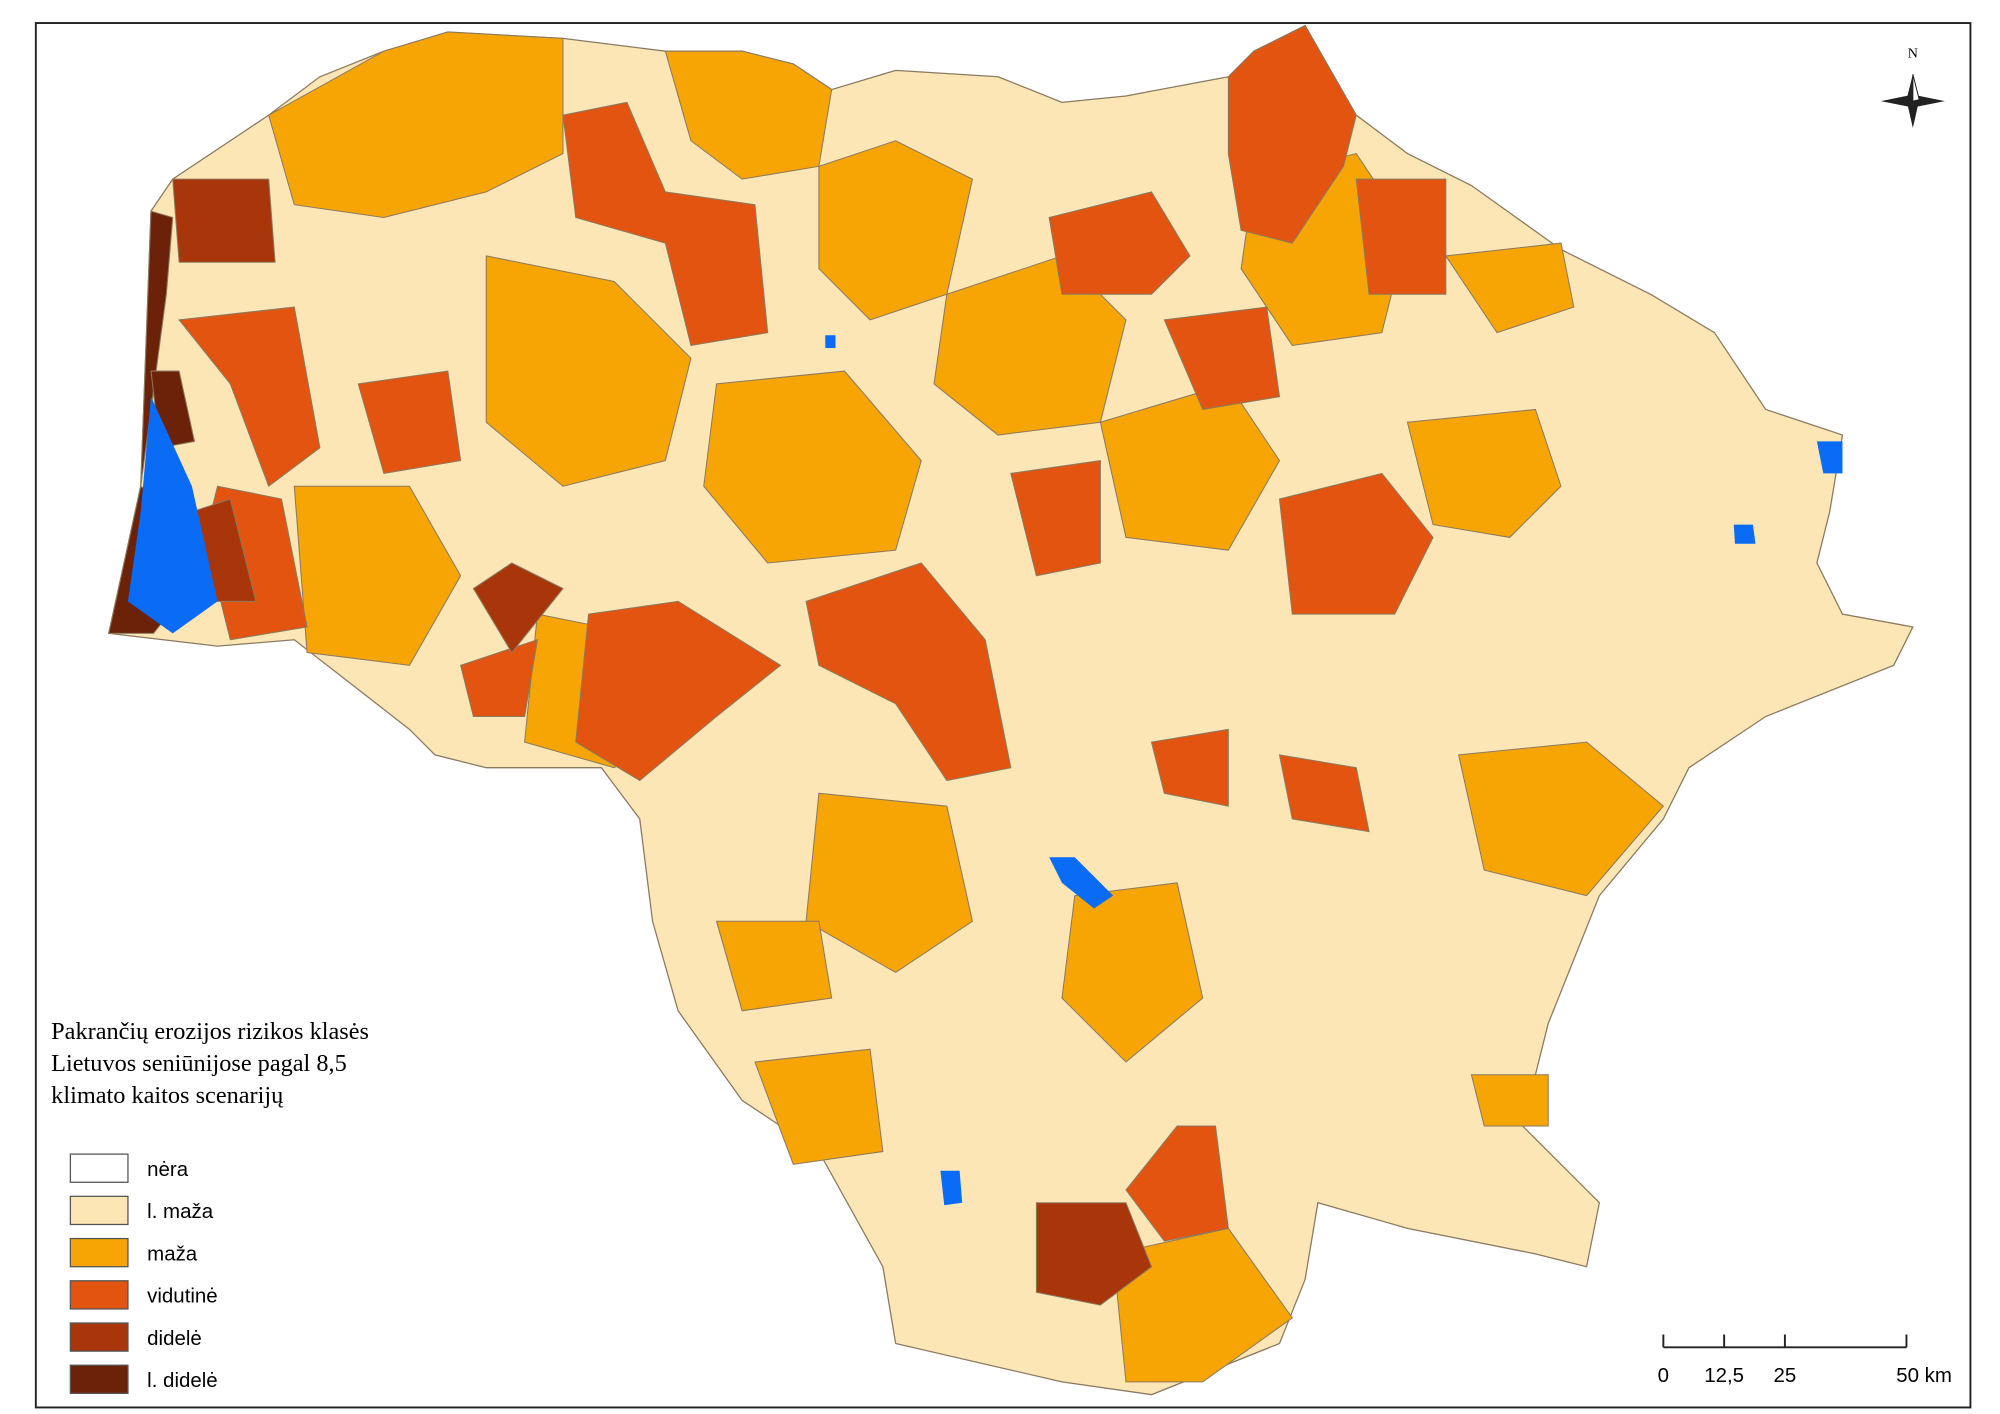  What do you see at coordinates (1663, 1375) in the screenshot?
I see `scale-label: 0` at bounding box center [1663, 1375].